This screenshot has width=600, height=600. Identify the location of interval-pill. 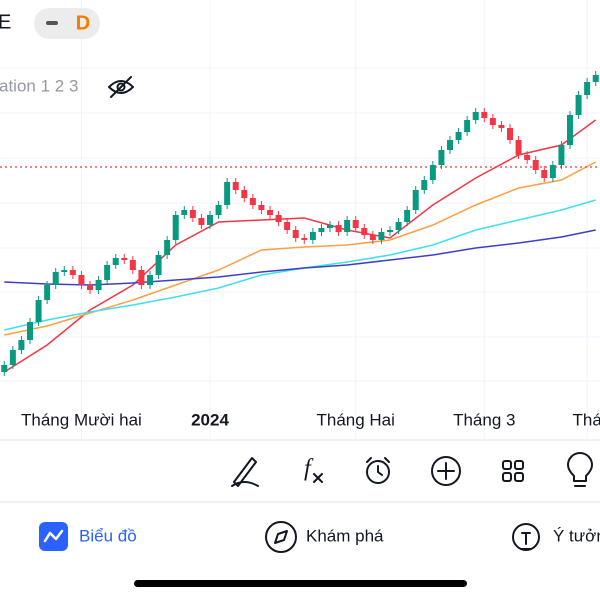
(67, 23).